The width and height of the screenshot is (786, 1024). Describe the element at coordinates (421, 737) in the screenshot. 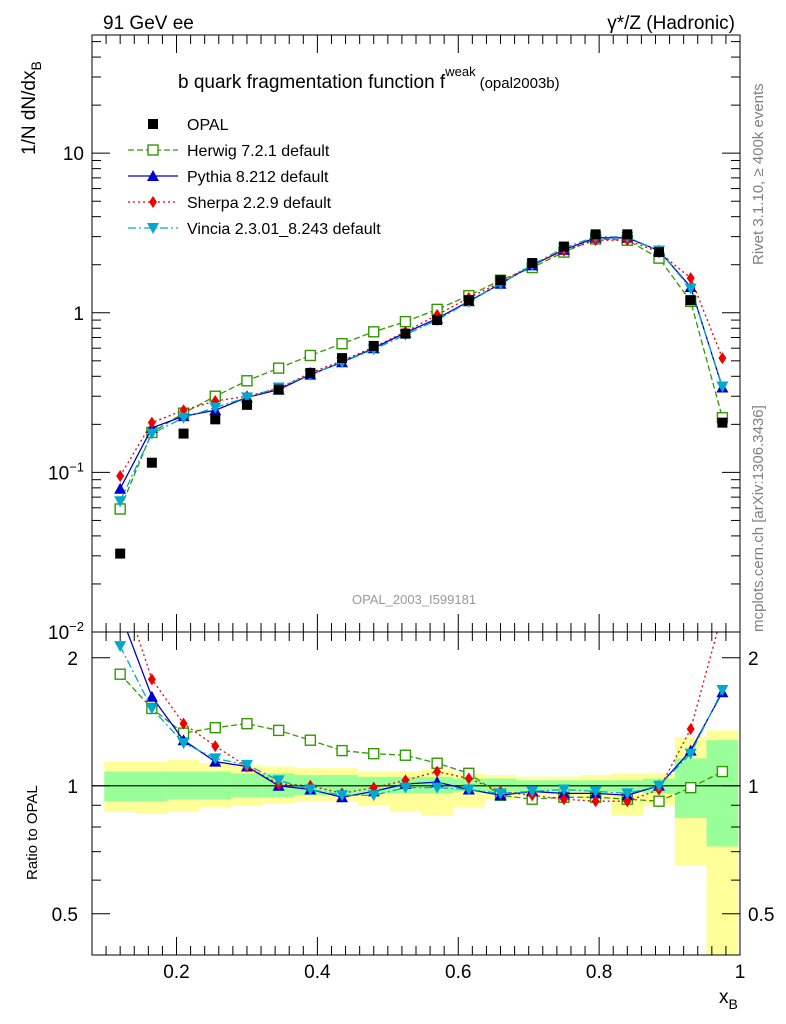

I see `ratio-line-herwig` at that location.